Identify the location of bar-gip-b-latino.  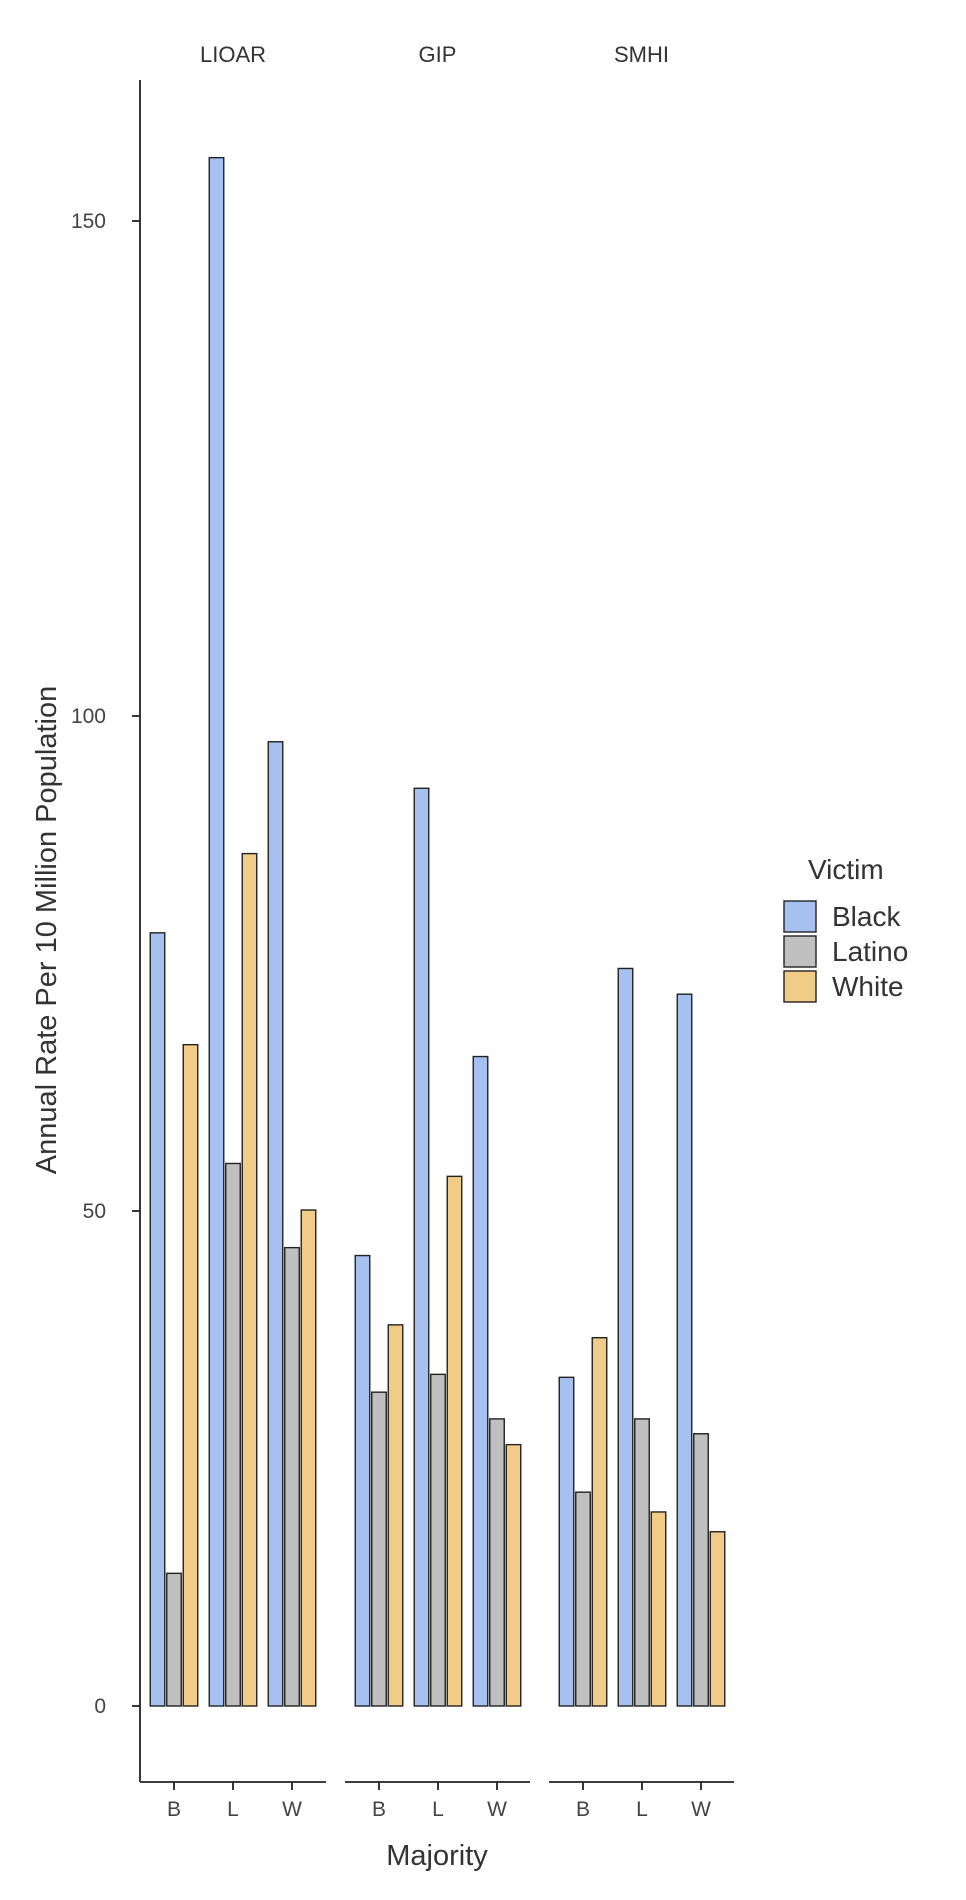
(379, 1549).